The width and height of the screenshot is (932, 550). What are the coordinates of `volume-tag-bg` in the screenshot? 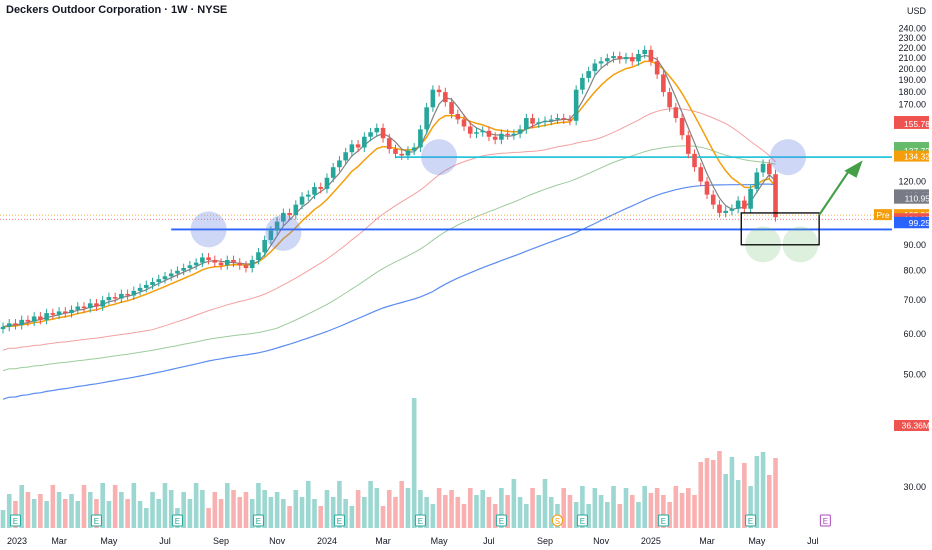 It's located at (911, 425).